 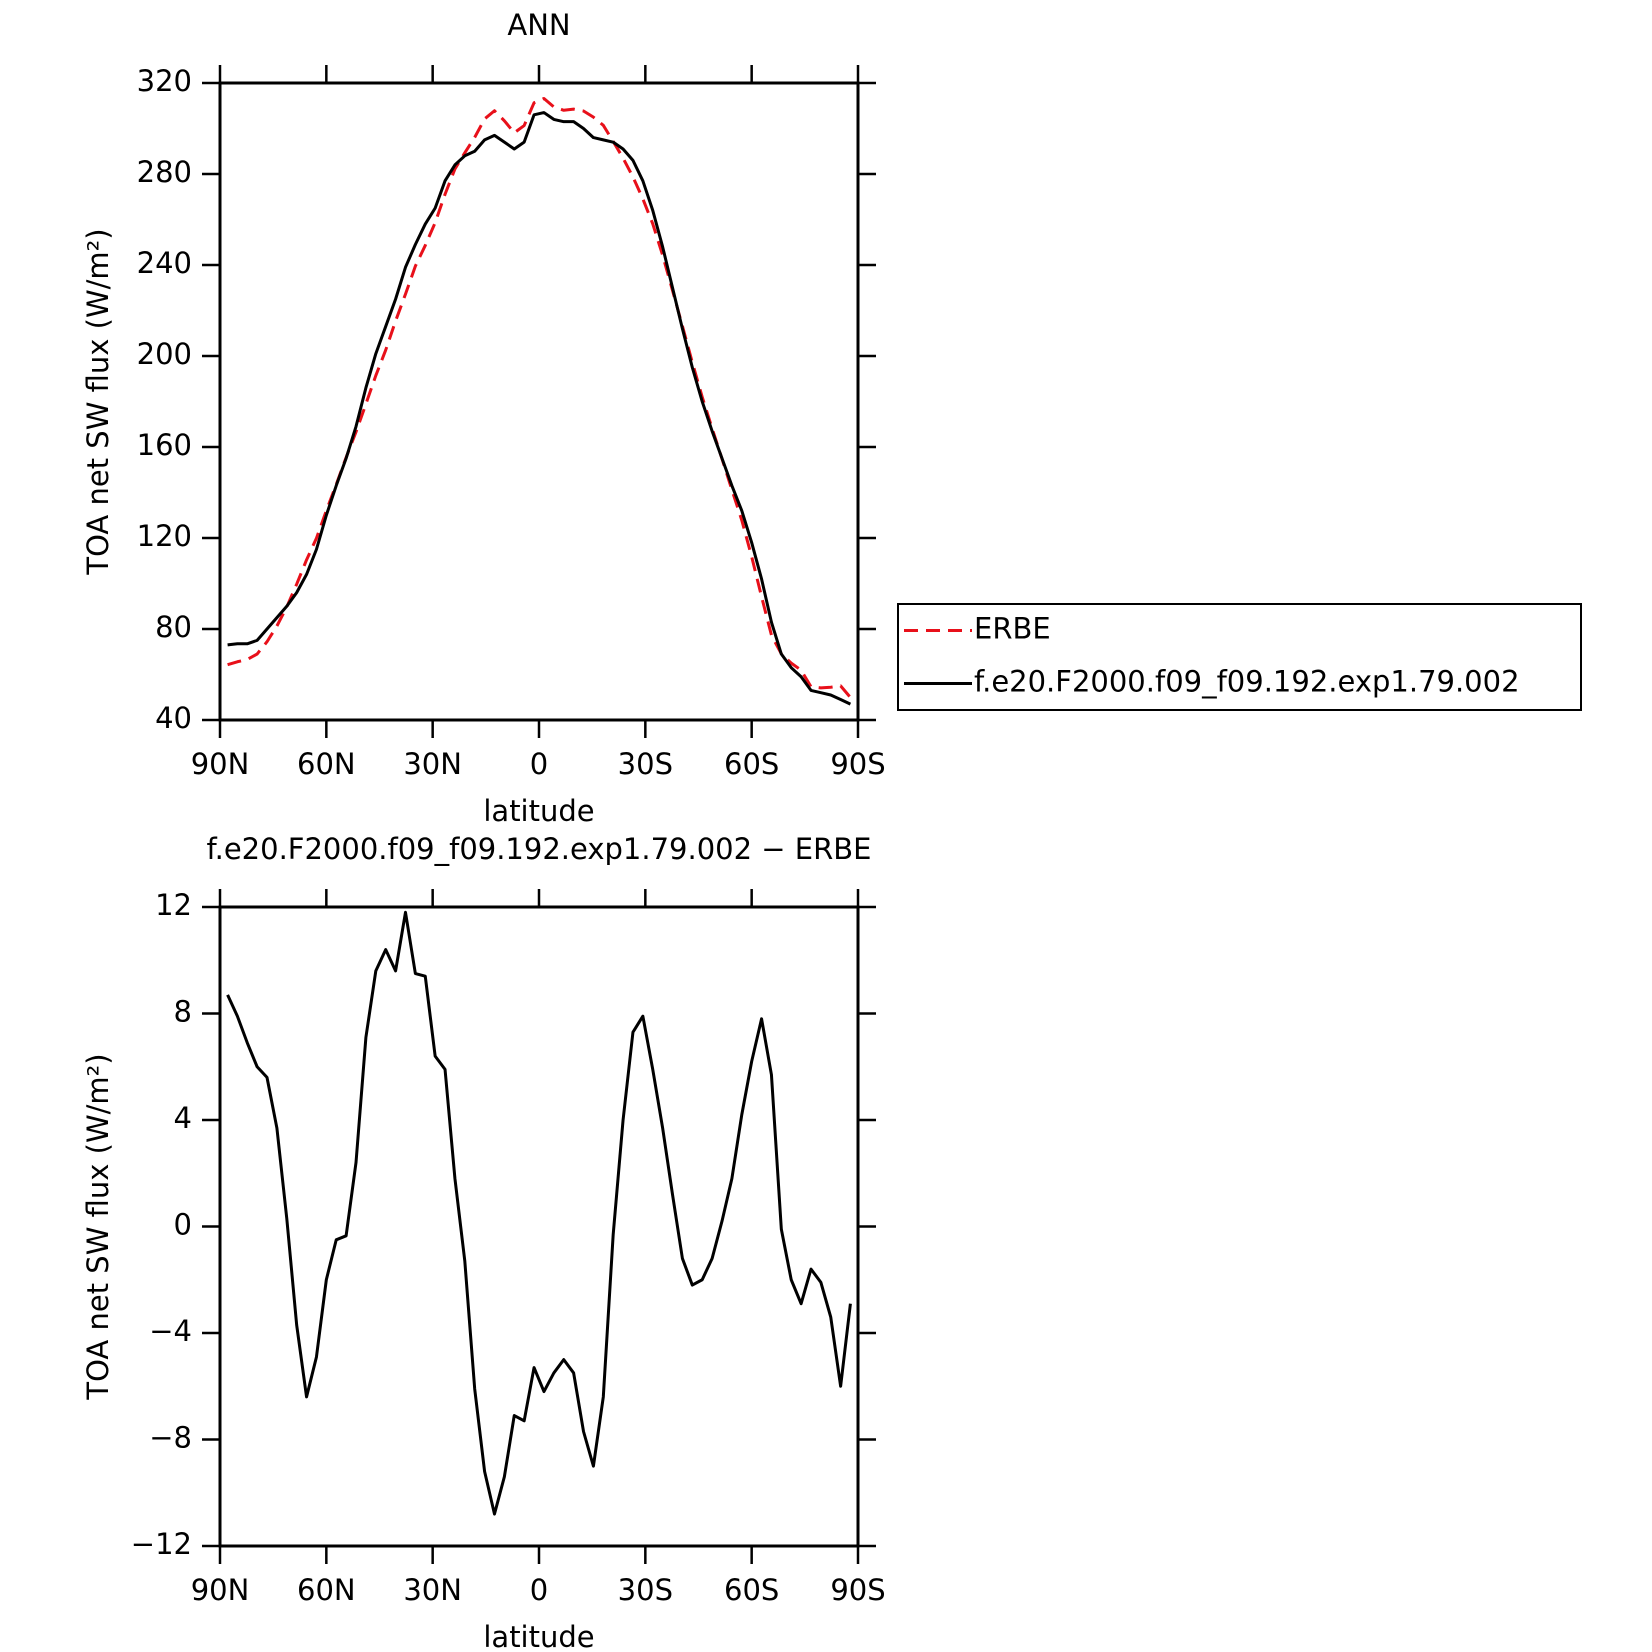 What do you see at coordinates (183, 1225) in the screenshot?
I see `y-tick-label: 0` at bounding box center [183, 1225].